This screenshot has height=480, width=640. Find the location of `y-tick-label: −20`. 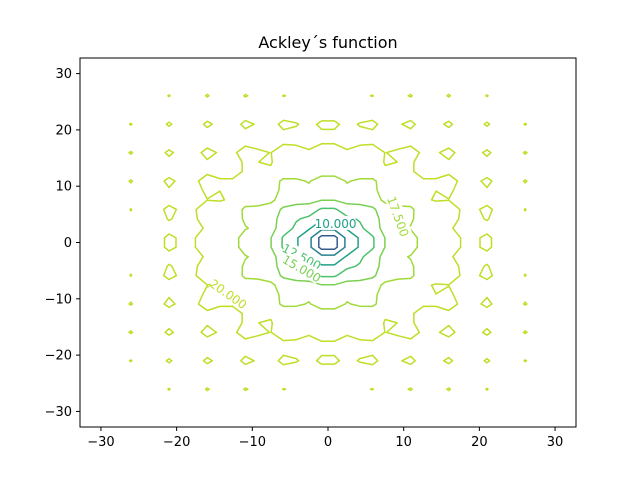

y-tick-label: −20 is located at coordinates (58, 356).